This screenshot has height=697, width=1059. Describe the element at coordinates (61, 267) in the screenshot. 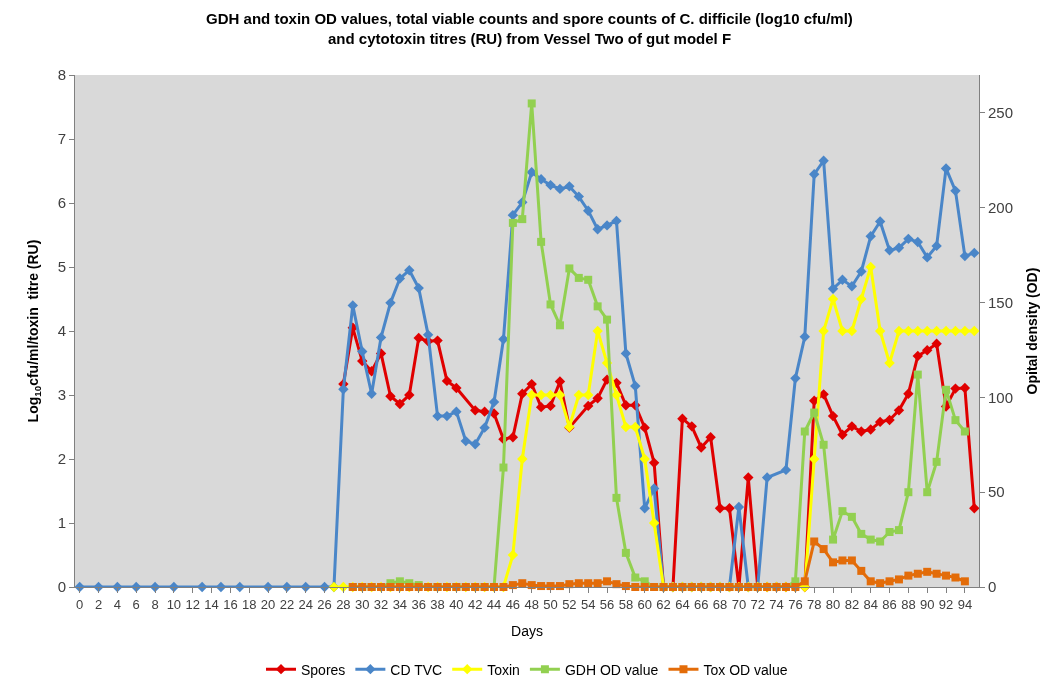

I see `y-tick-label: 5` at that location.